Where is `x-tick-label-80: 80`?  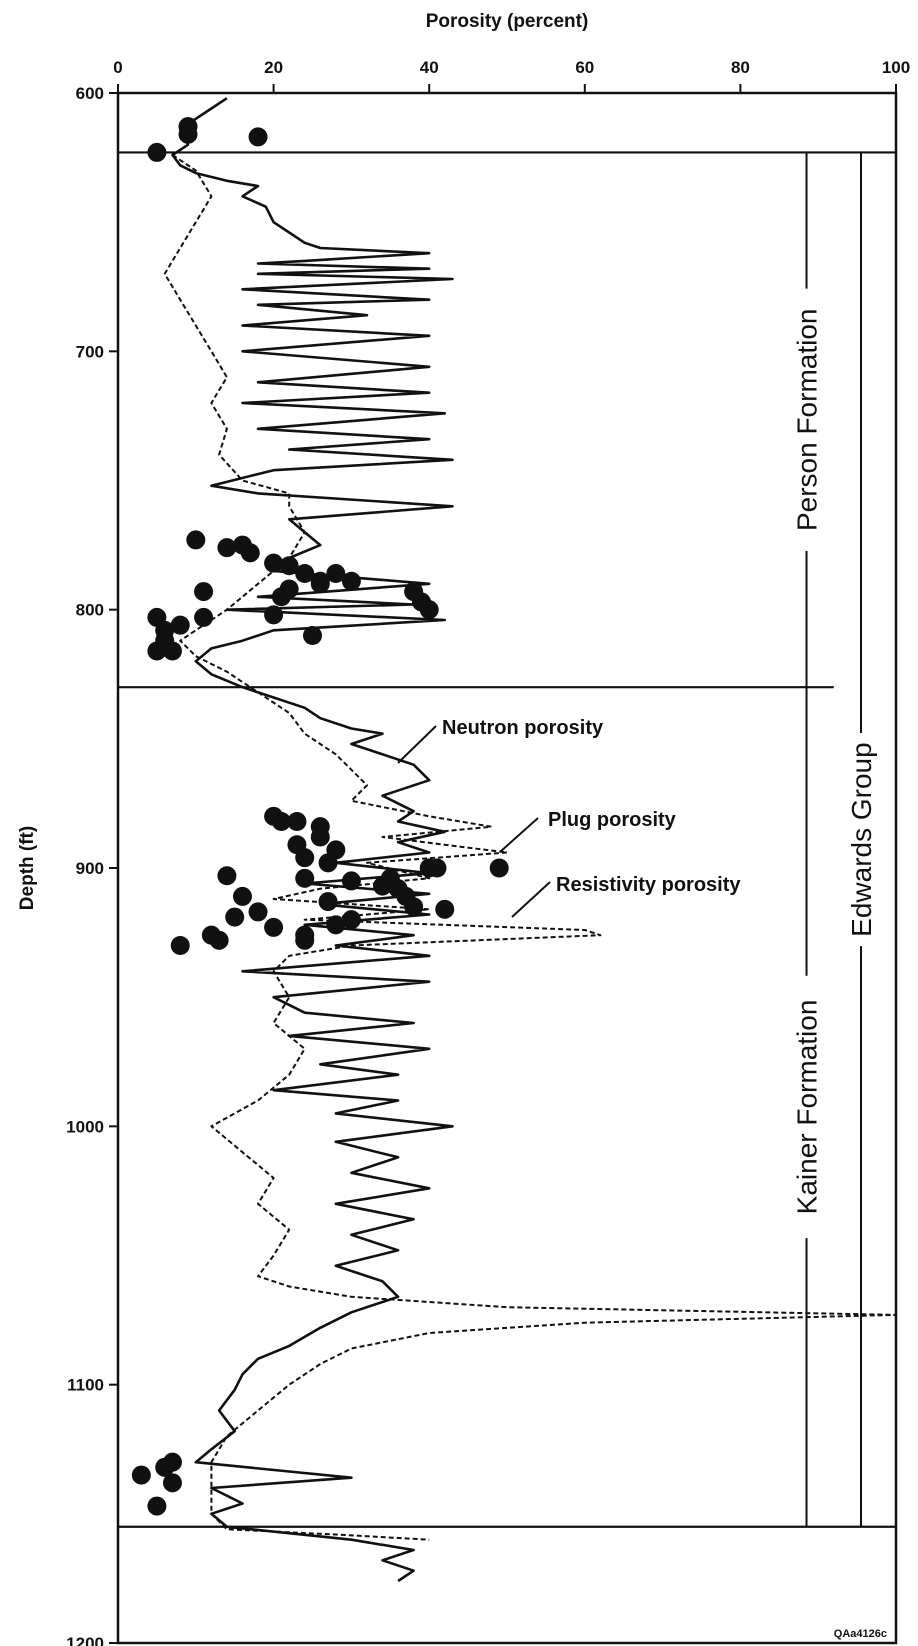 x-tick-label-80: 80 is located at coordinates (740, 67).